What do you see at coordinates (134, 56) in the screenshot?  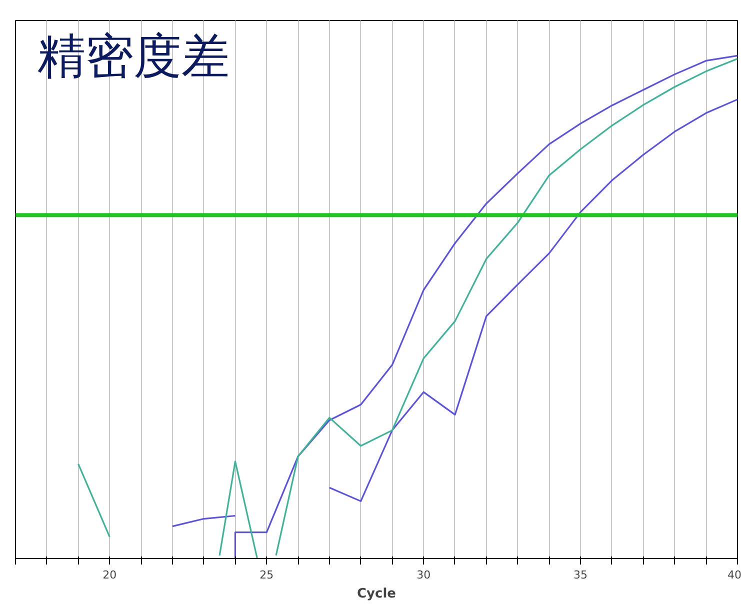 I see `chart-title: 精密度差` at bounding box center [134, 56].